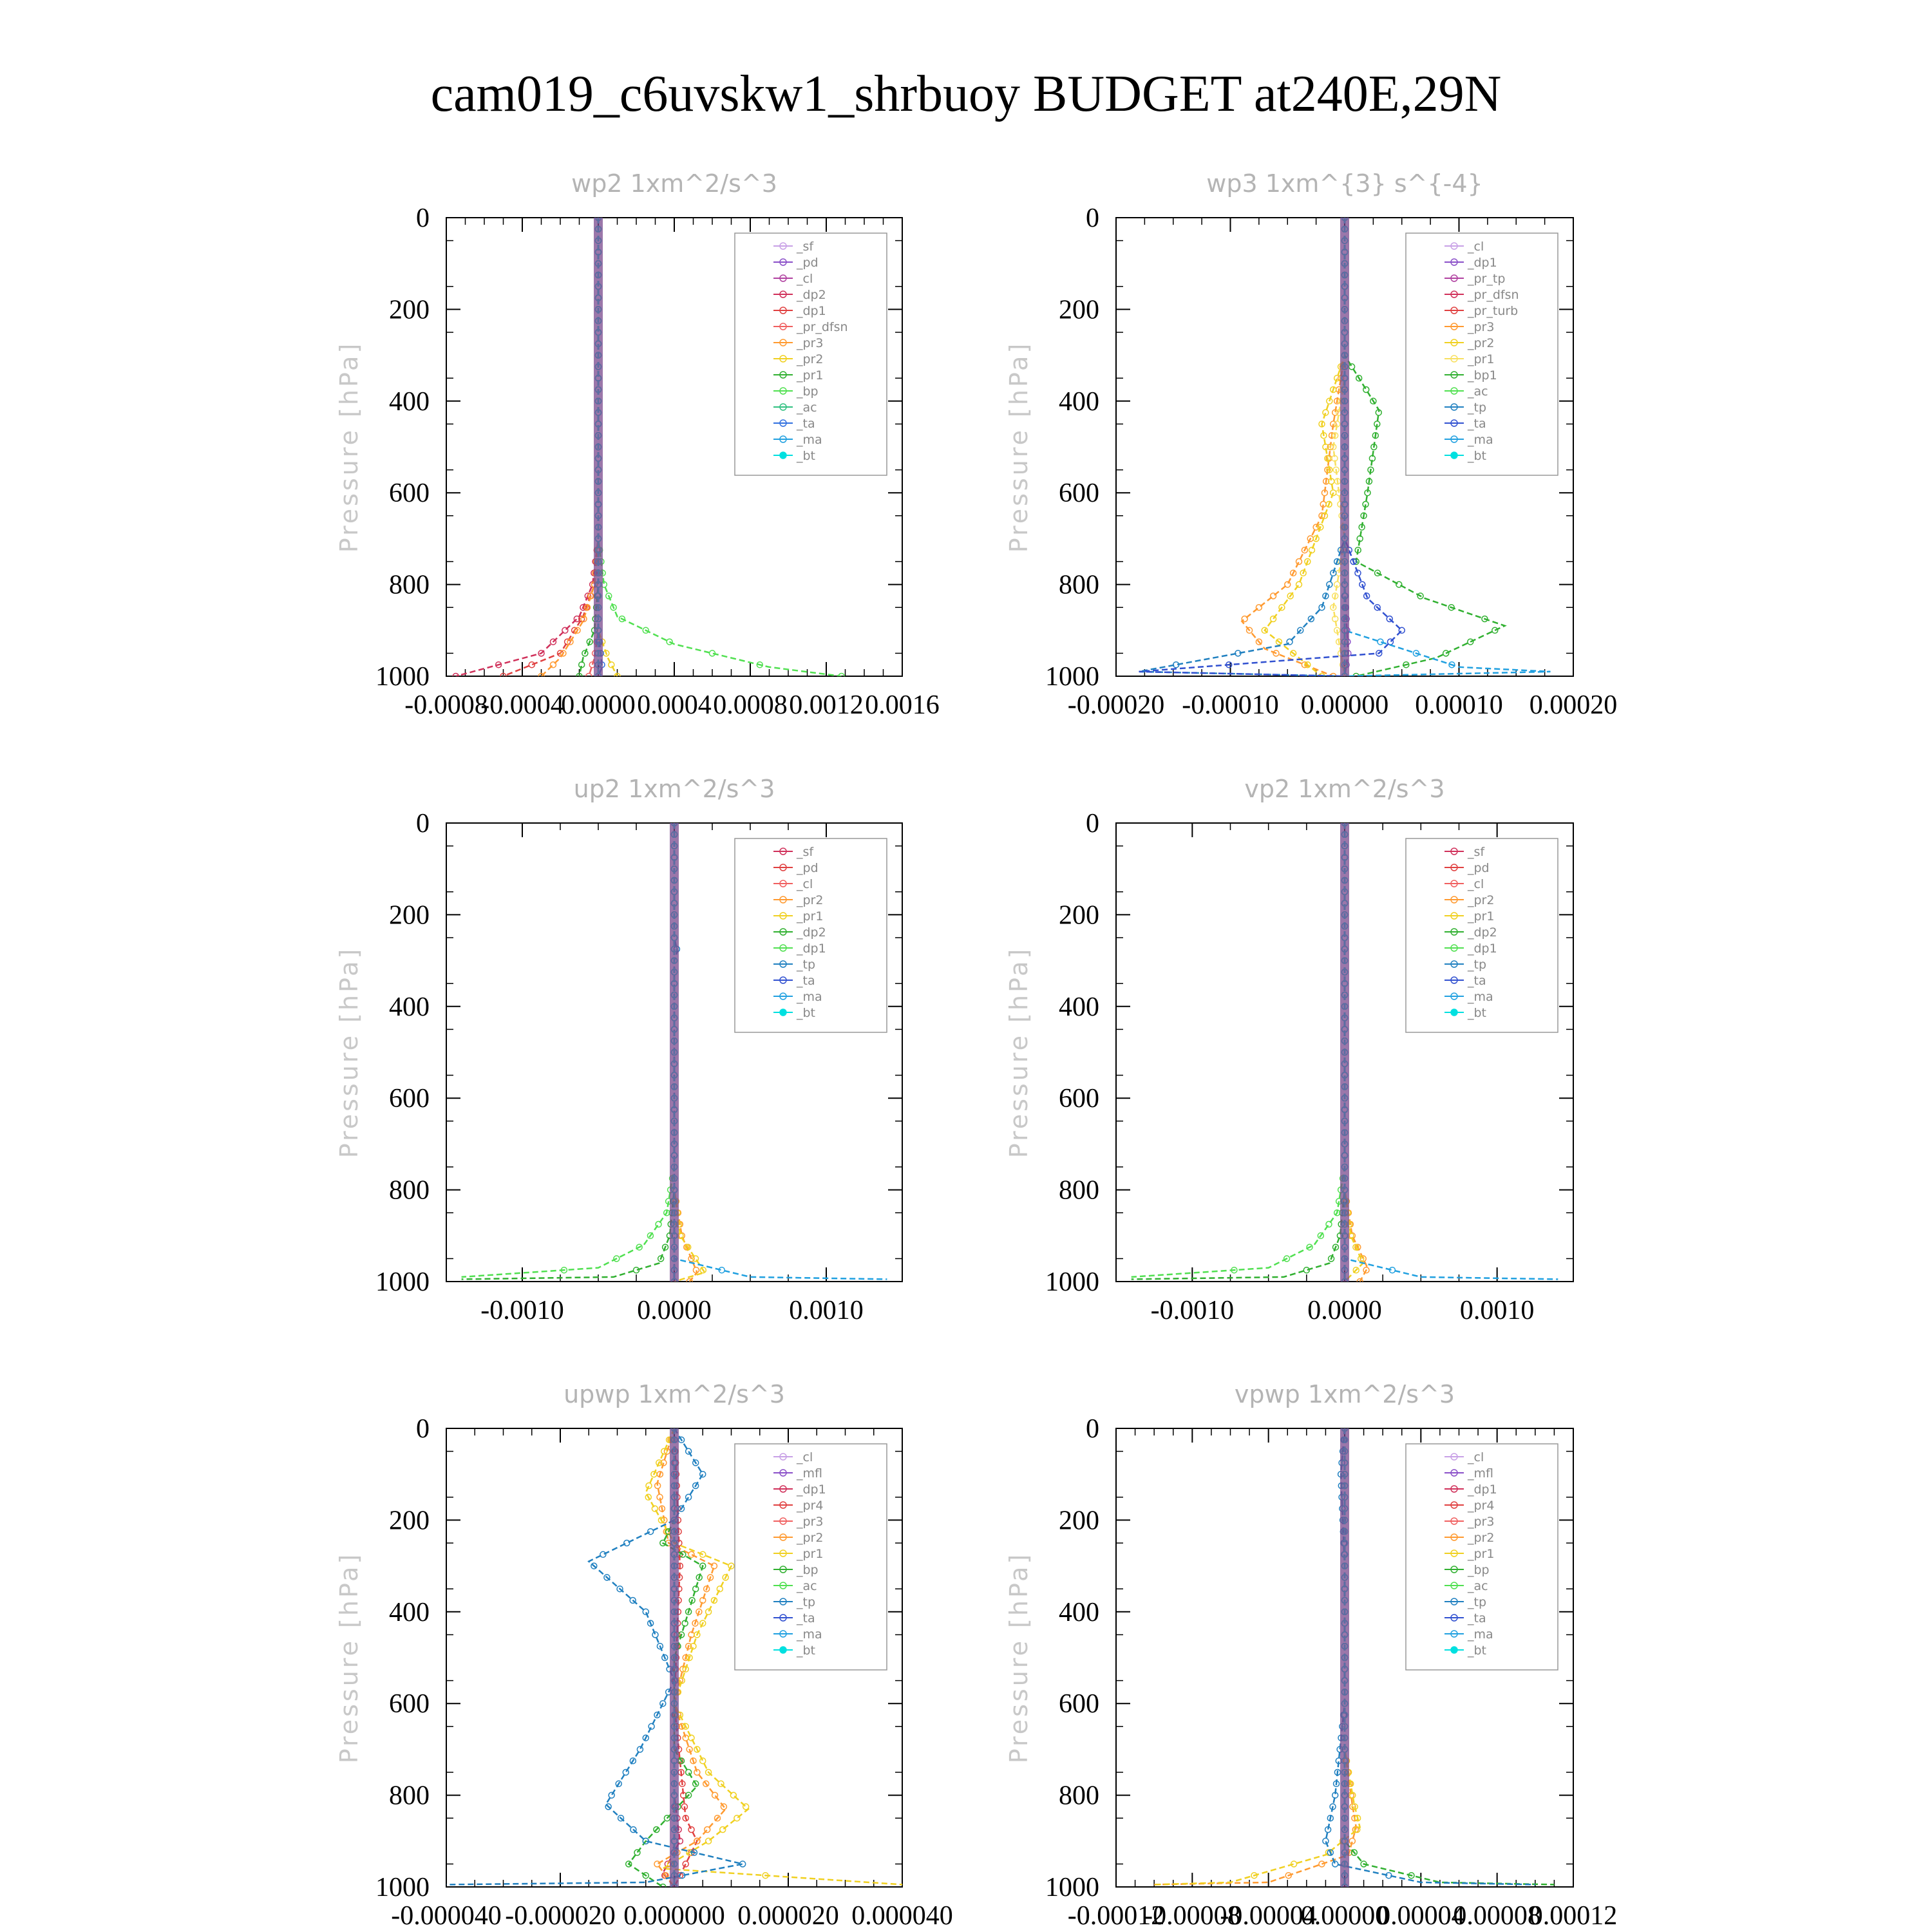 This screenshot has height=1932, width=1932. Describe the element at coordinates (675, 1394) in the screenshot. I see `panel-title: upwp 1xm^2/s^3` at that location.